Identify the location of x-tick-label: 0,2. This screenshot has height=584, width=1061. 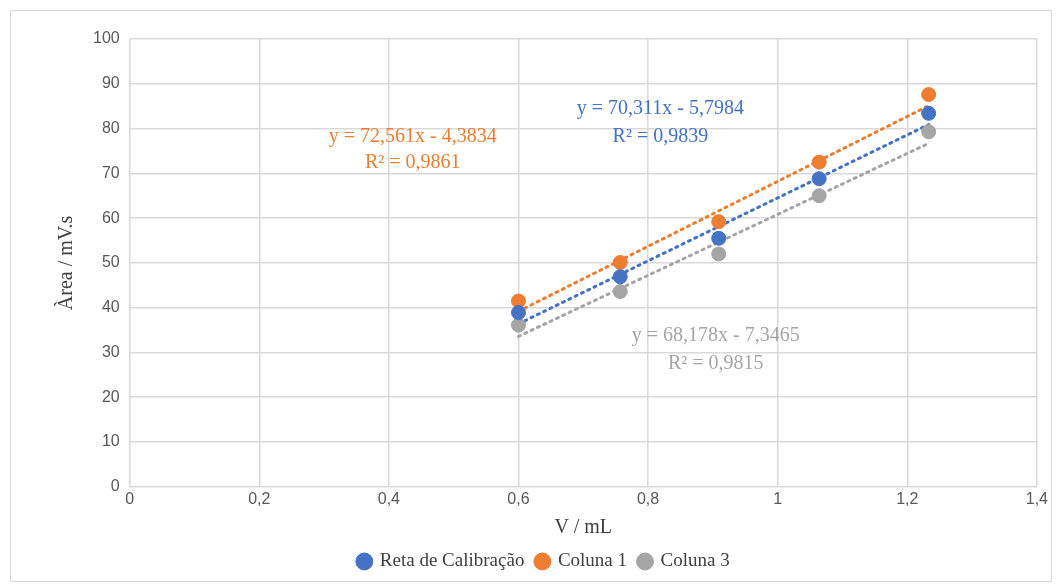
(259, 498).